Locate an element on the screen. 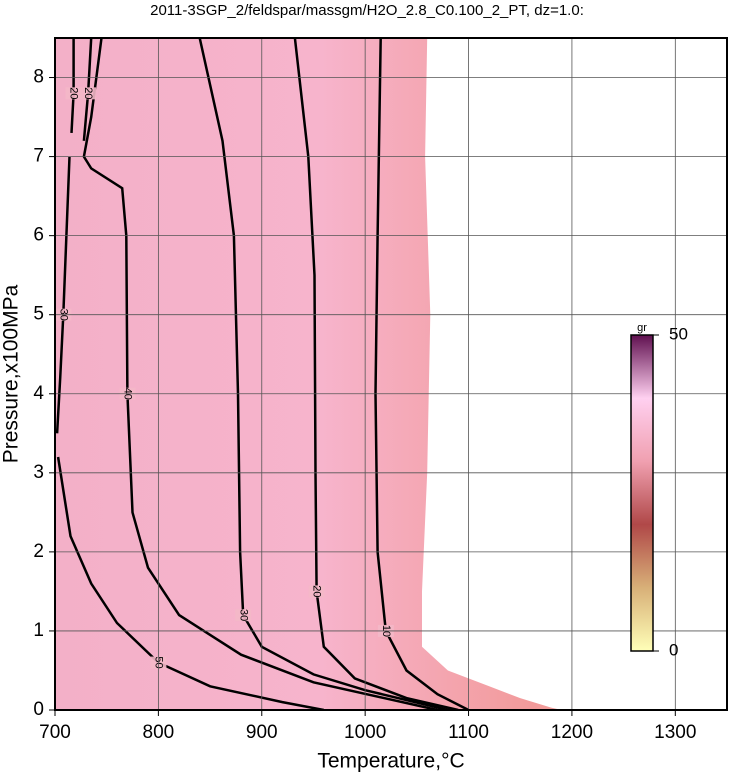 The width and height of the screenshot is (734, 781). colorbar-label: gr is located at coordinates (642, 328).